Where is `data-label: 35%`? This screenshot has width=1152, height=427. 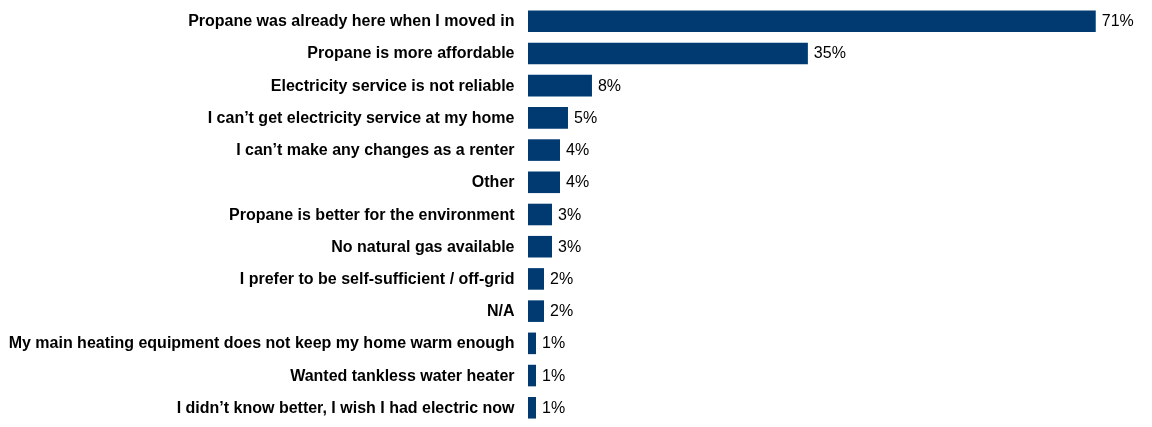 data-label: 35% is located at coordinates (829, 53).